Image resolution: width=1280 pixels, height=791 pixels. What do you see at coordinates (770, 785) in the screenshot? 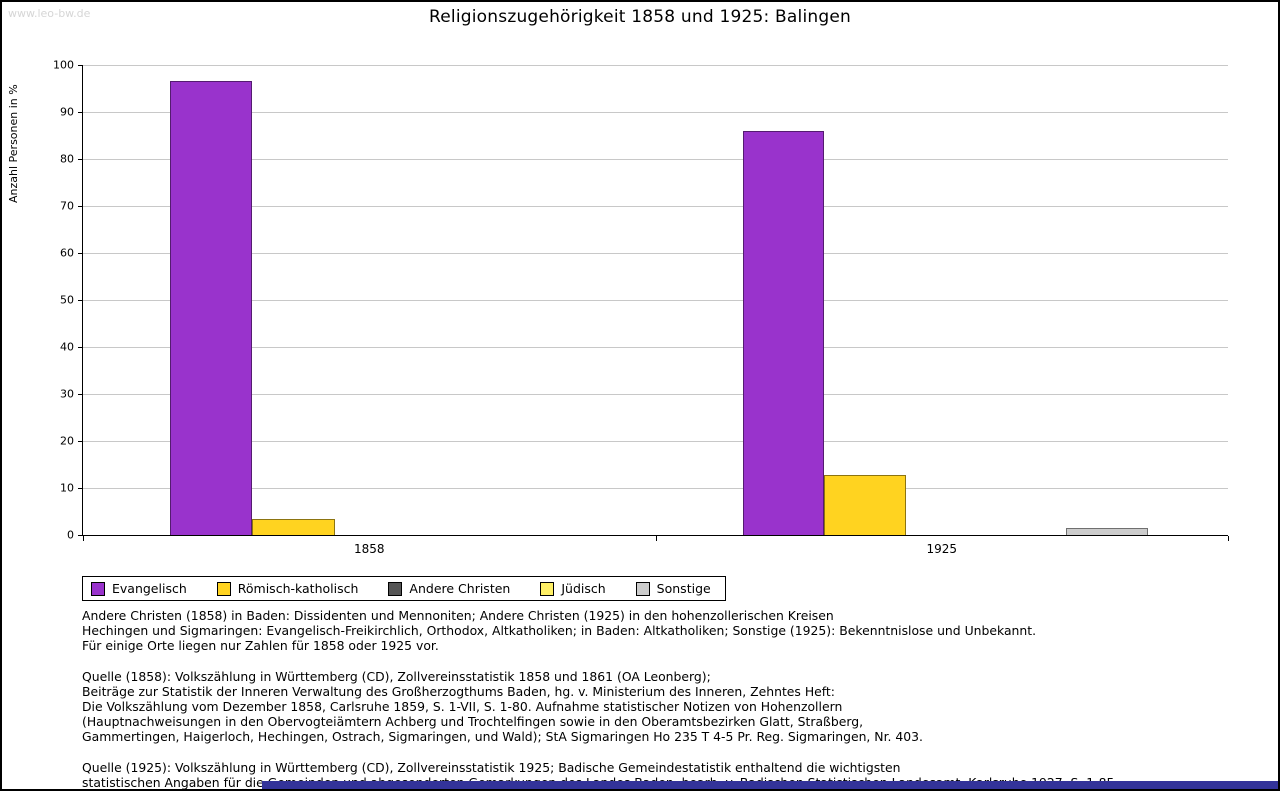
I see `footer-bar` at bounding box center [770, 785].